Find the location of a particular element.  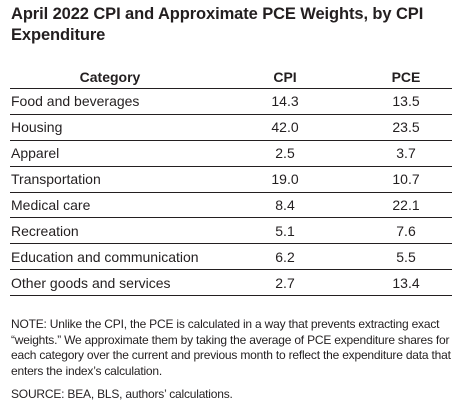

pce-value-cell: 7.6 is located at coordinates (406, 231).